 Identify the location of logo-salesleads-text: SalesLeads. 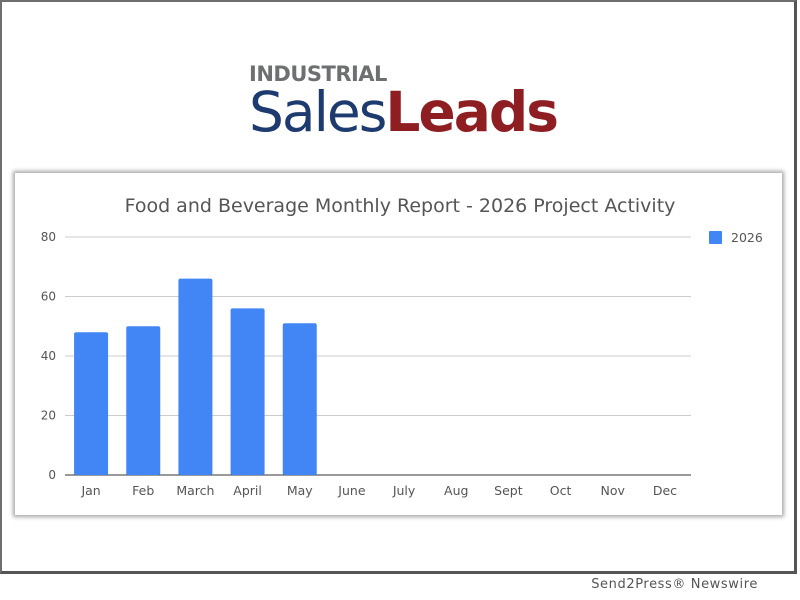
(404, 112).